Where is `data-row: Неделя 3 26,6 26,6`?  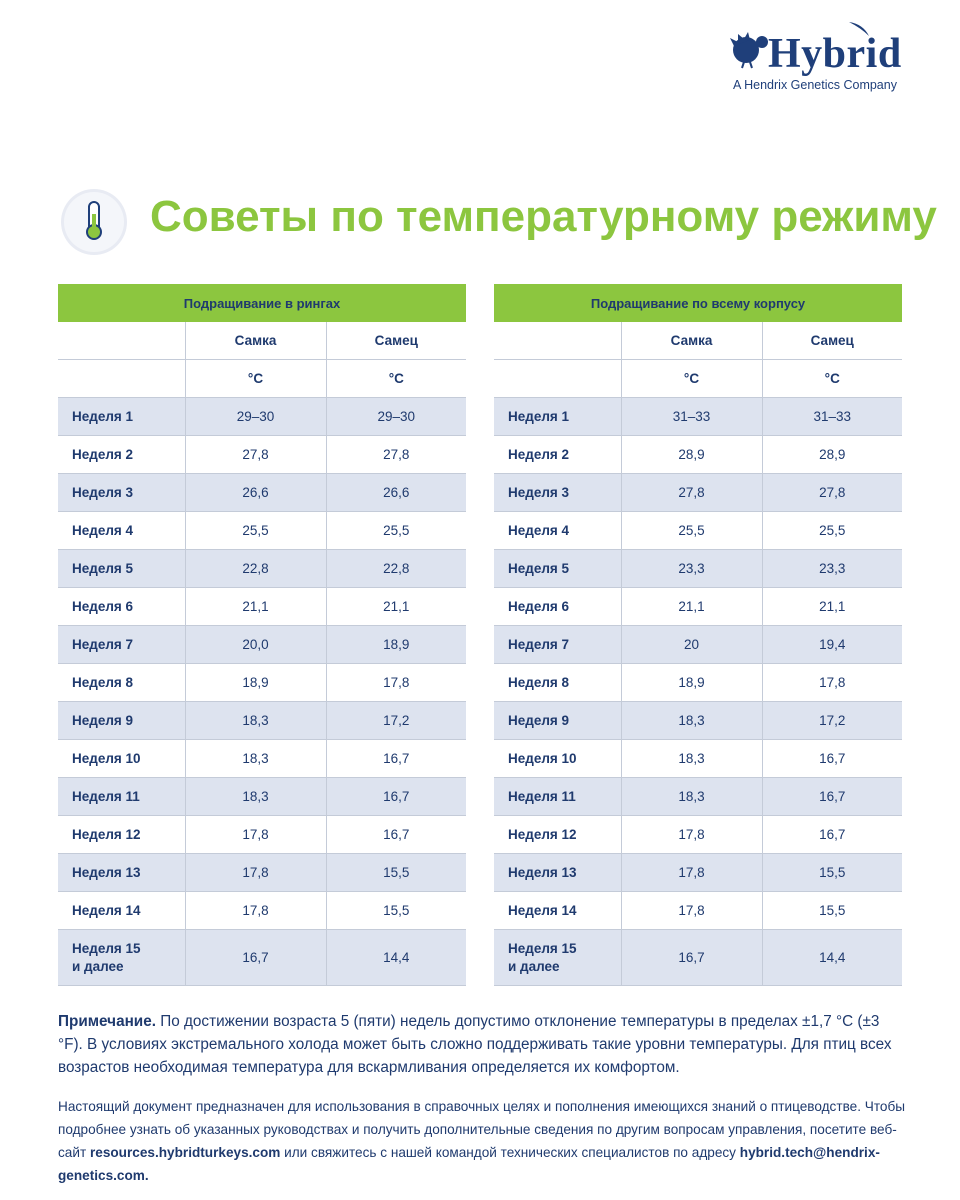 data-row: Неделя 3 26,6 26,6 is located at coordinates (262, 492).